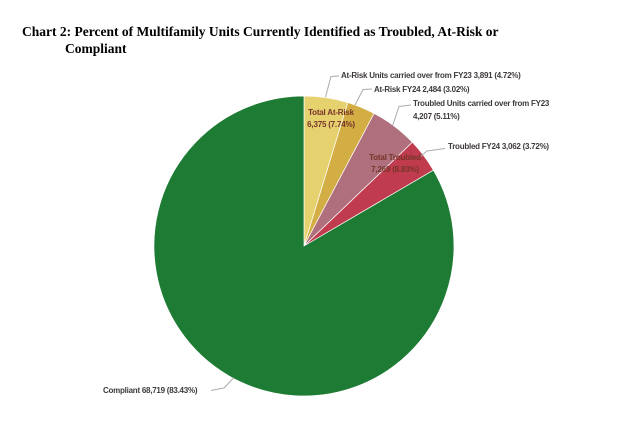  Describe the element at coordinates (331, 119) in the screenshot. I see `slice-label-total-at-risk: Total At-Risk 6,375 (7.74%)` at that location.